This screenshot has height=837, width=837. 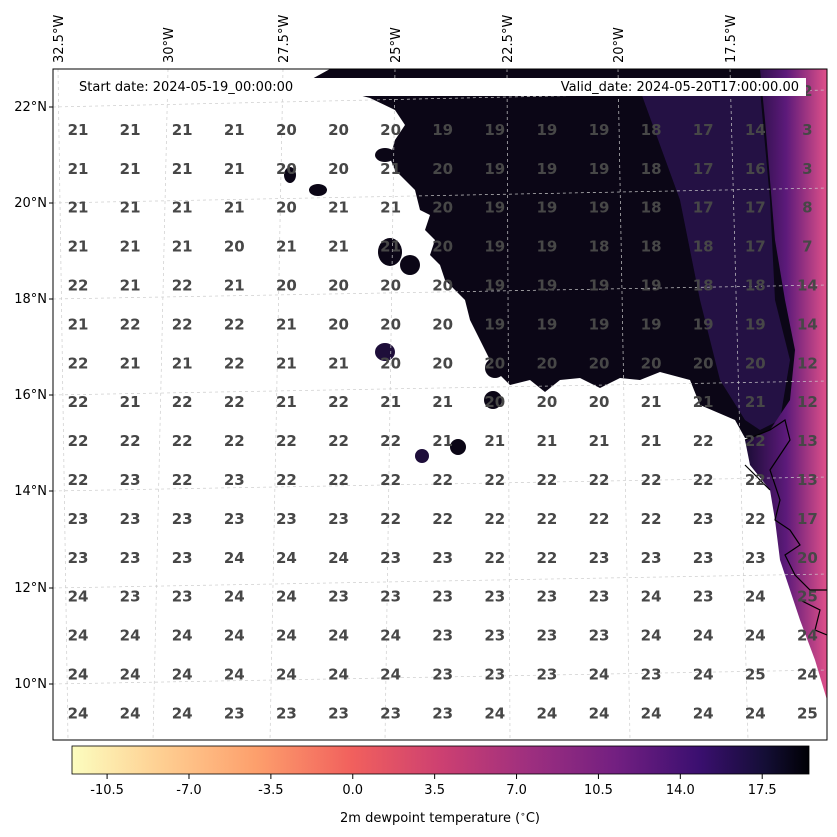 I want to click on valid-date-label: Valid_date: 2024-05-20T17:00:00.00, so click(x=680, y=87).